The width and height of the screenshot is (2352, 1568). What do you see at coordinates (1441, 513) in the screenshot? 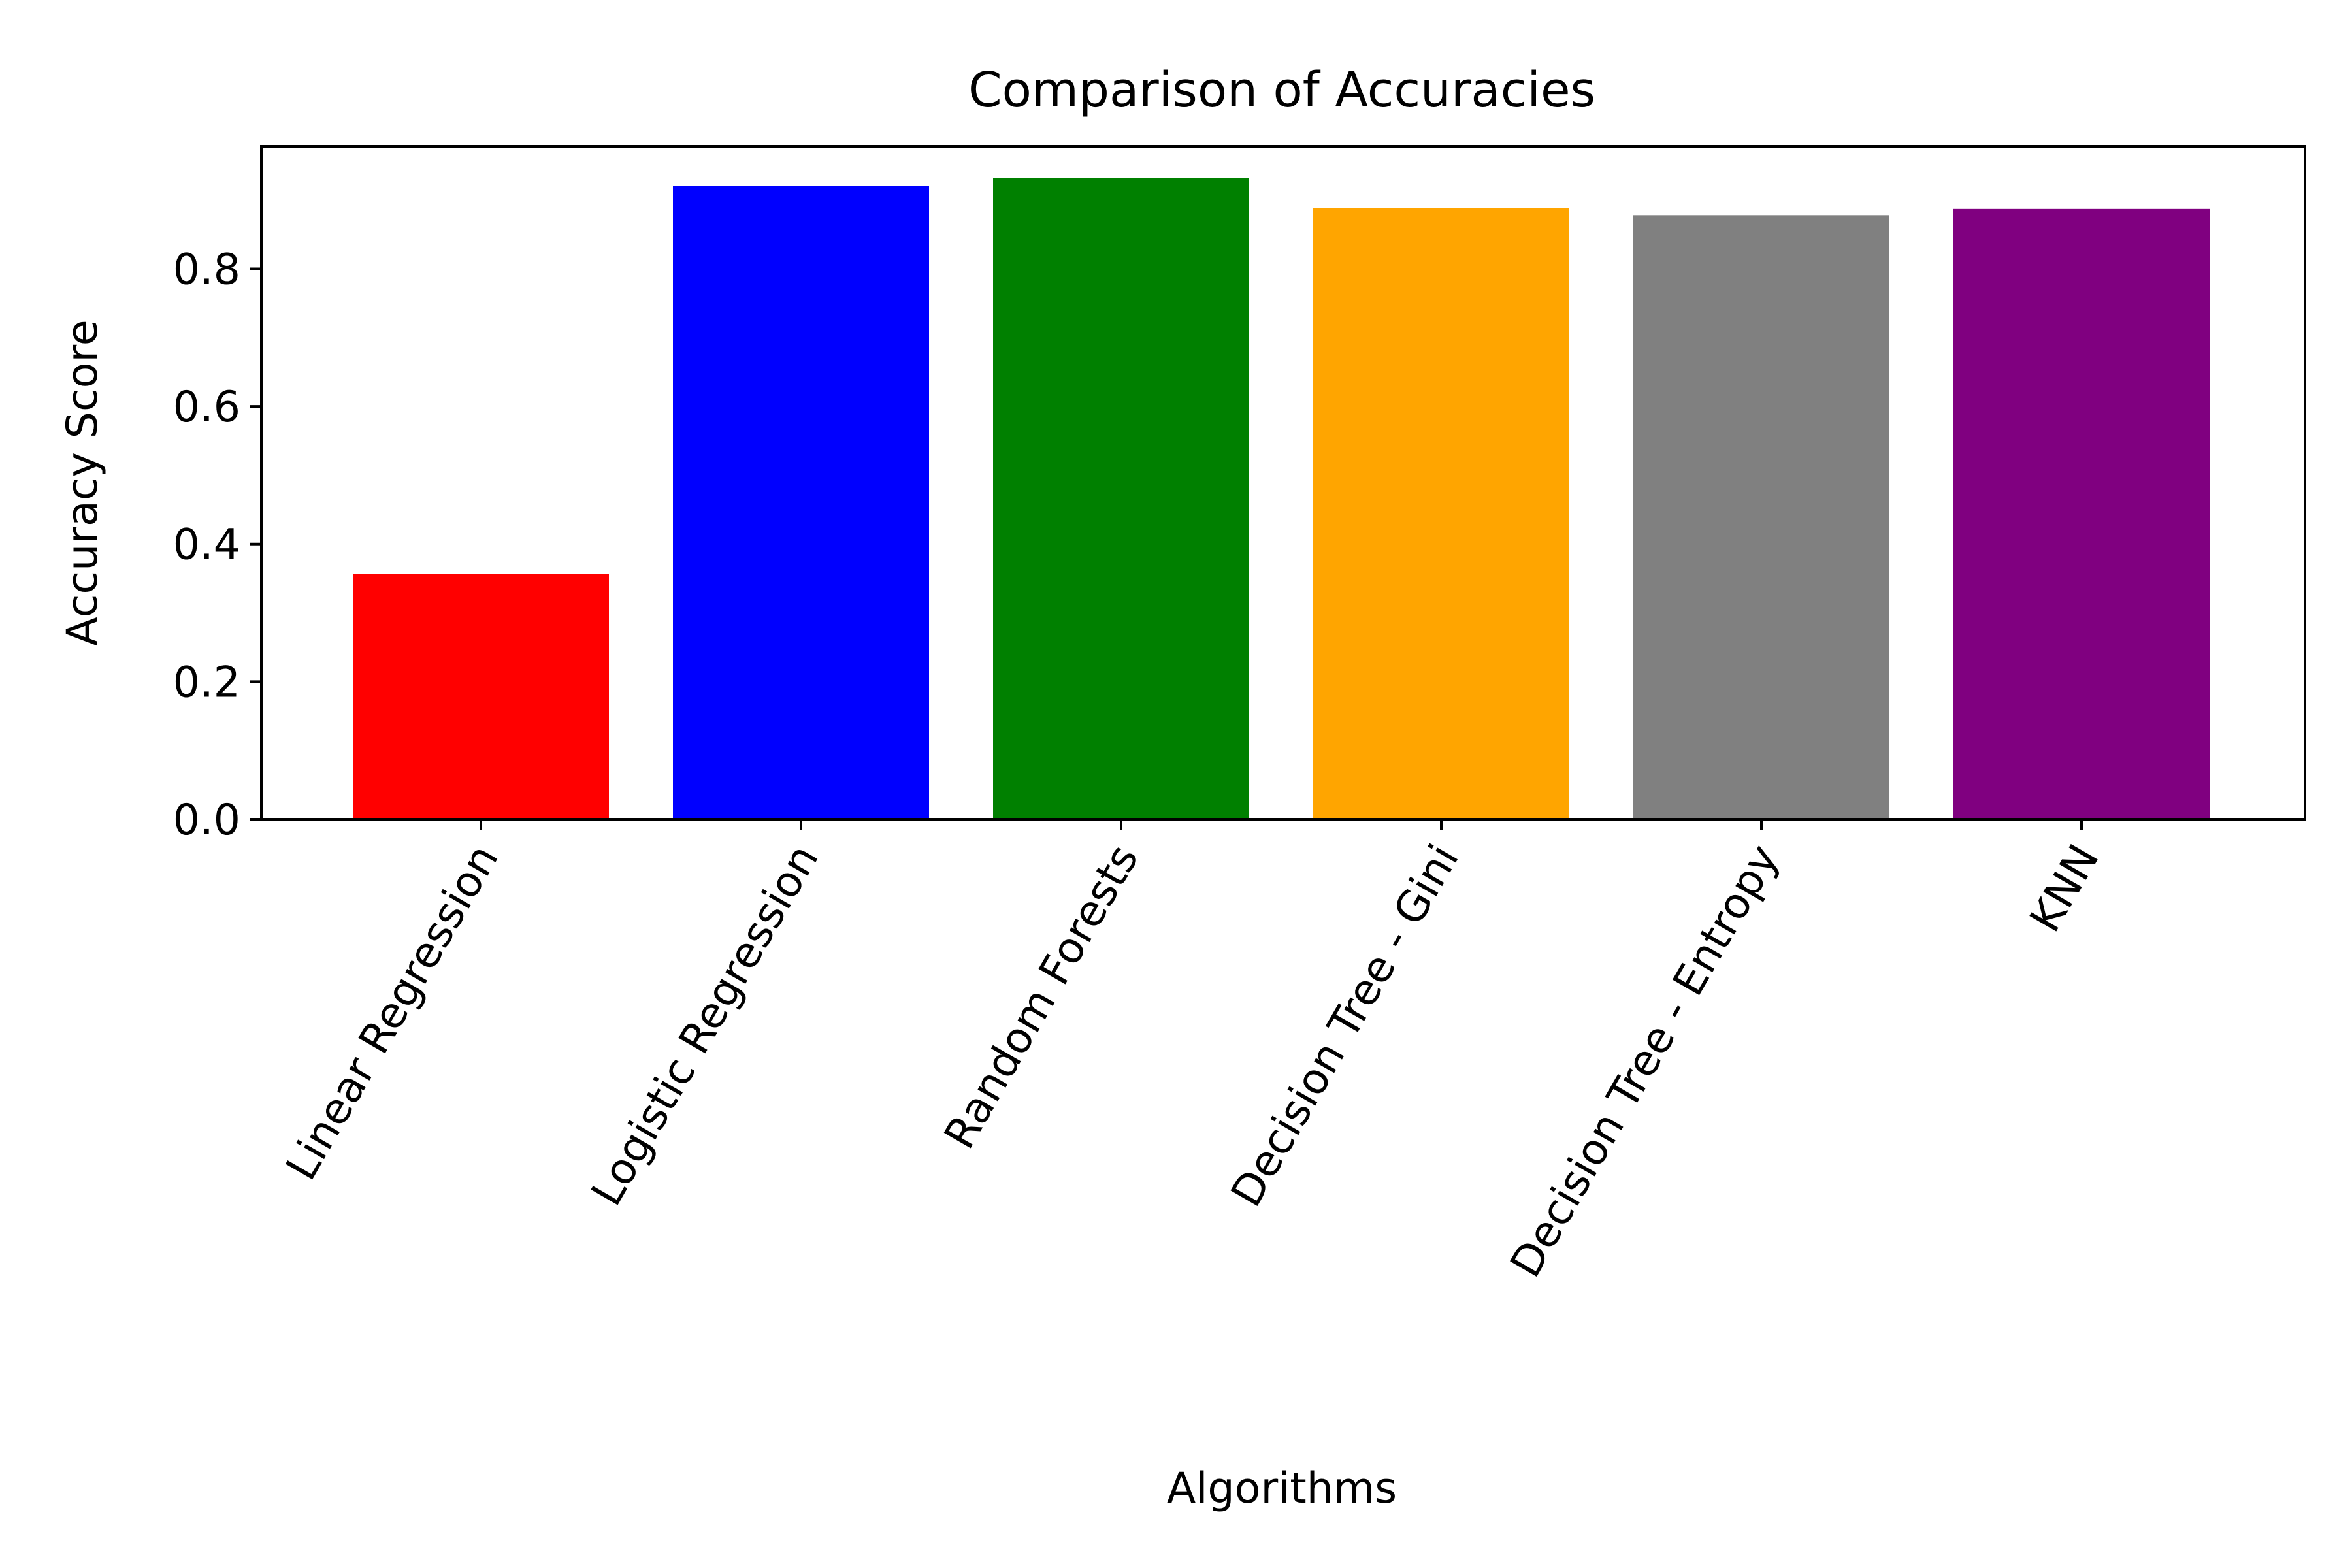
I see `bar-decision-tree-gini` at bounding box center [1441, 513].